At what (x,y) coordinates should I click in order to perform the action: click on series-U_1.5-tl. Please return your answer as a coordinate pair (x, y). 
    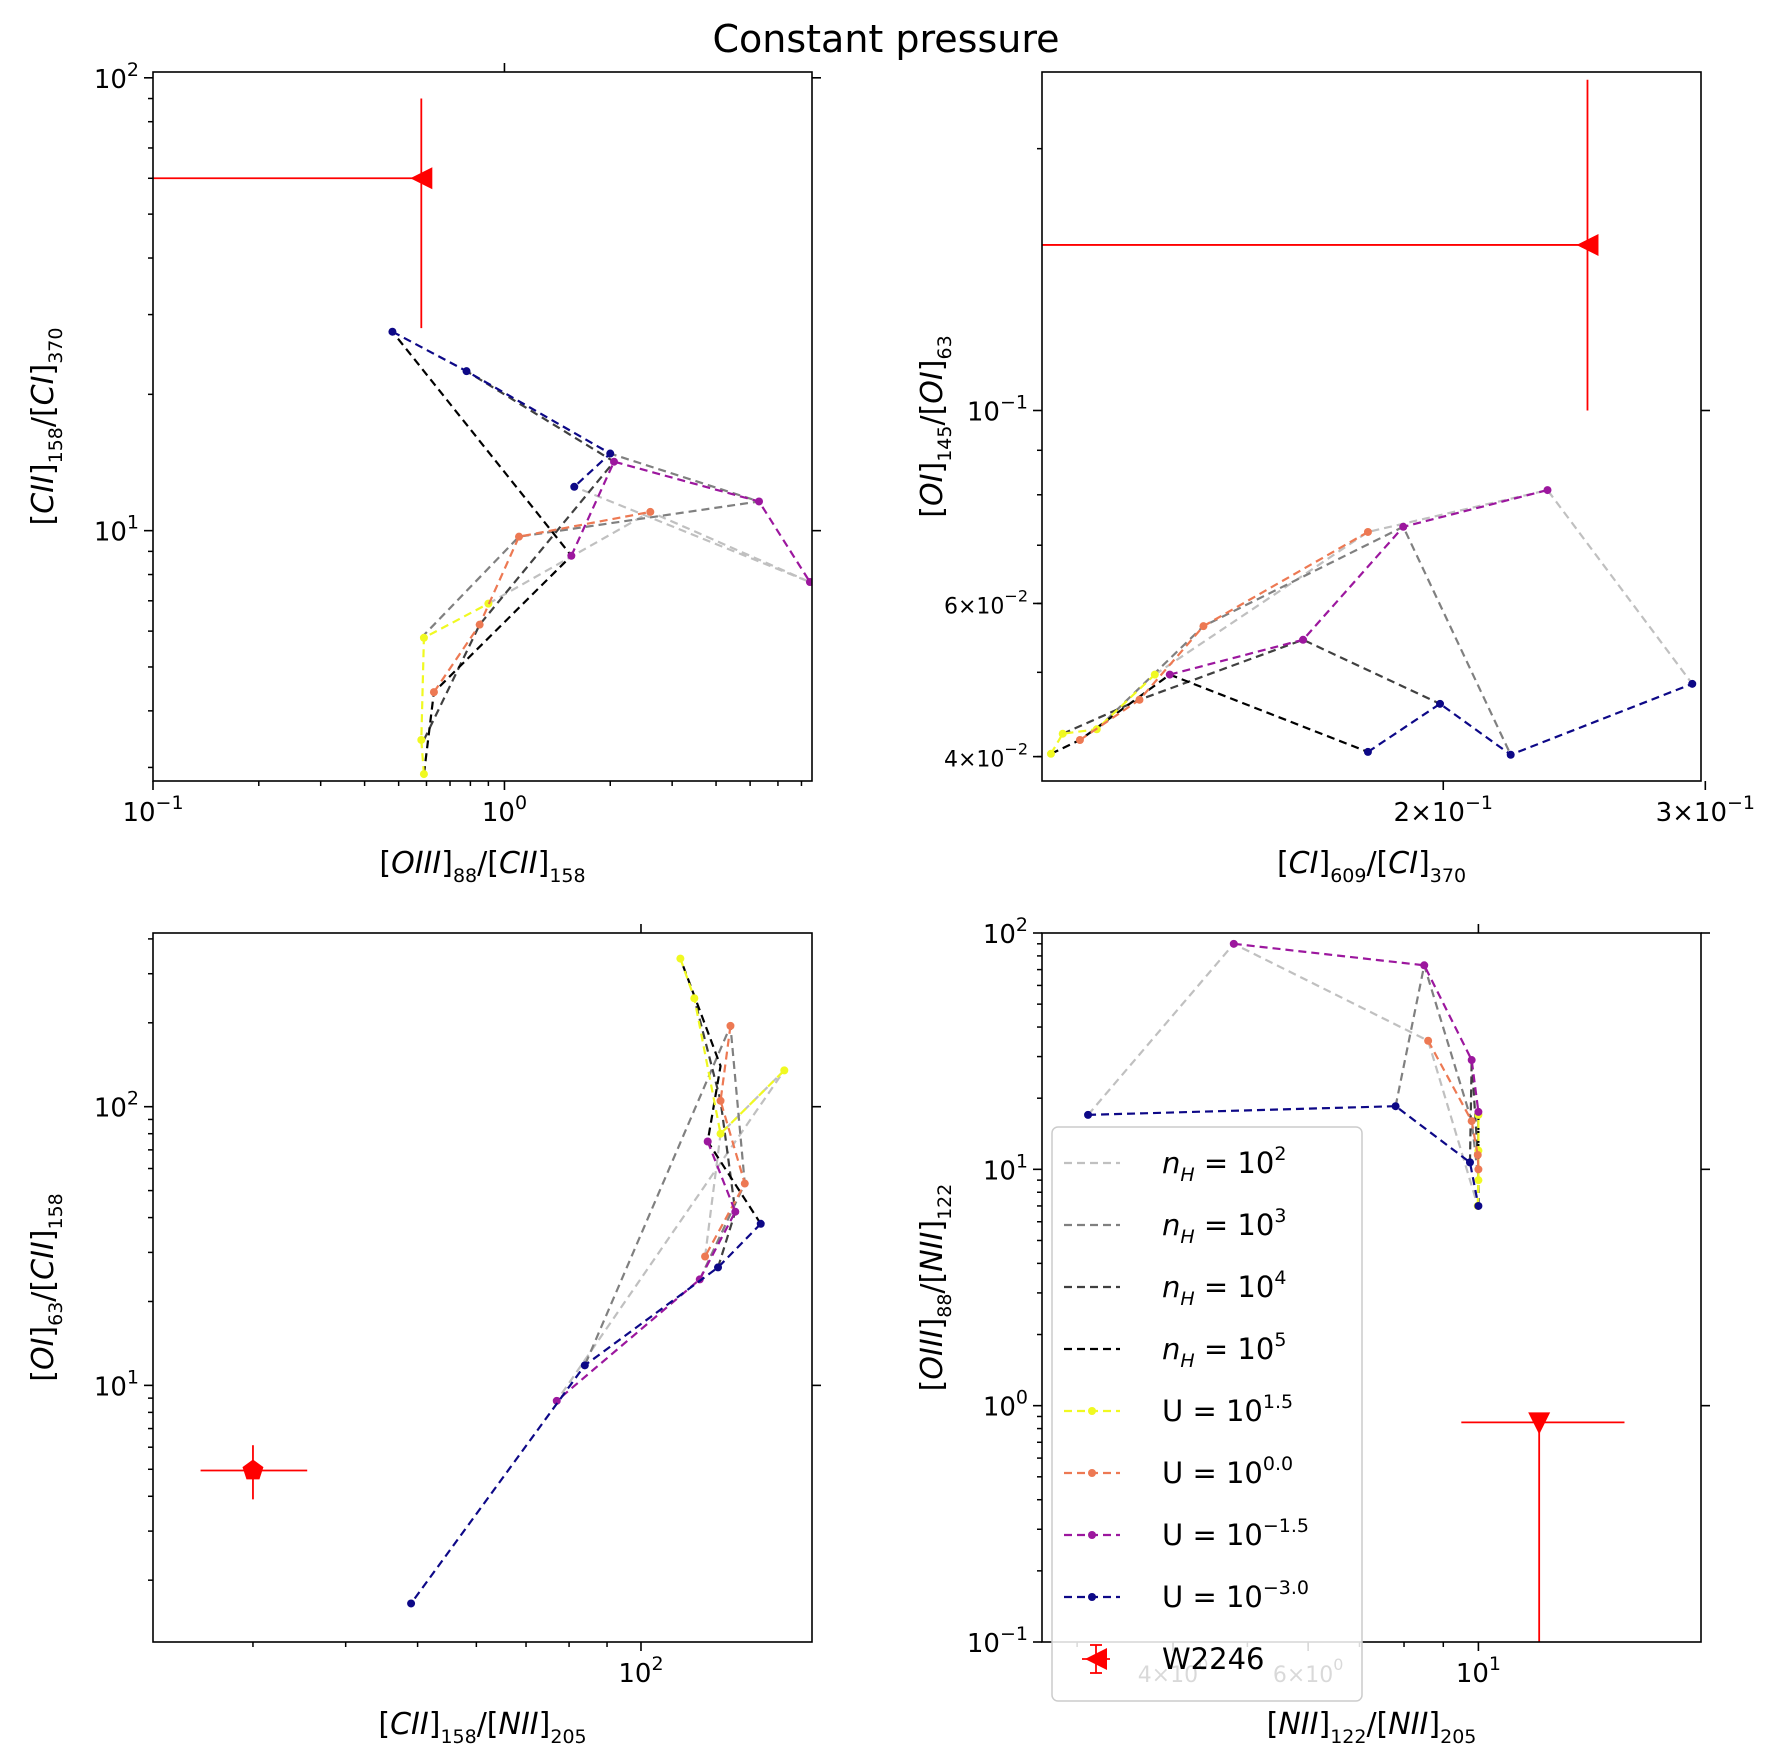
    Looking at the image, I should click on (455, 689).